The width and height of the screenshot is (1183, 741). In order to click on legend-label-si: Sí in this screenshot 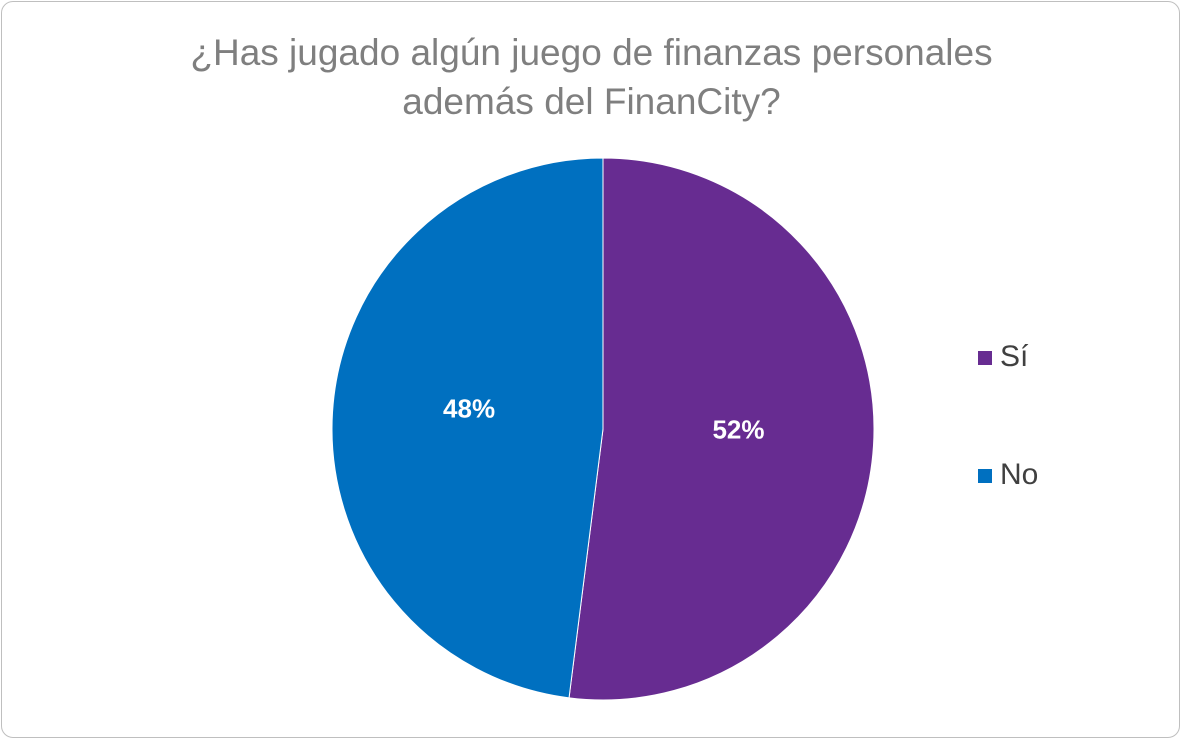, I will do `click(1014, 356)`.